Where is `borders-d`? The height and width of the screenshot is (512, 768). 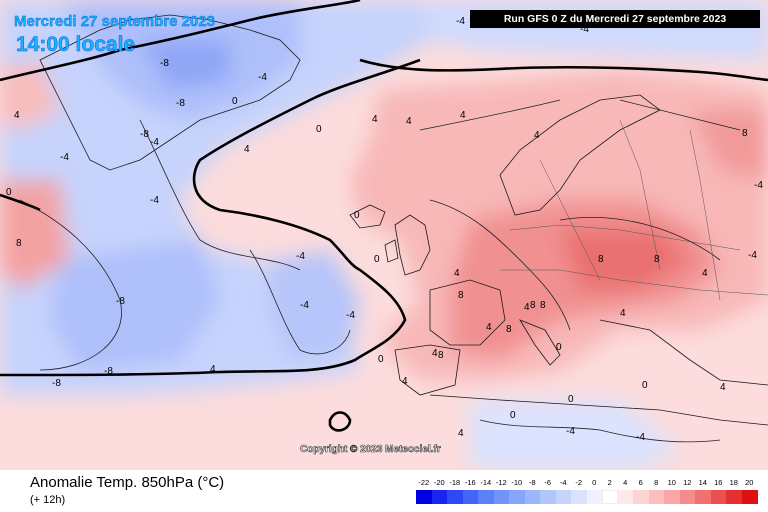 borders-d is located at coordinates (640, 195).